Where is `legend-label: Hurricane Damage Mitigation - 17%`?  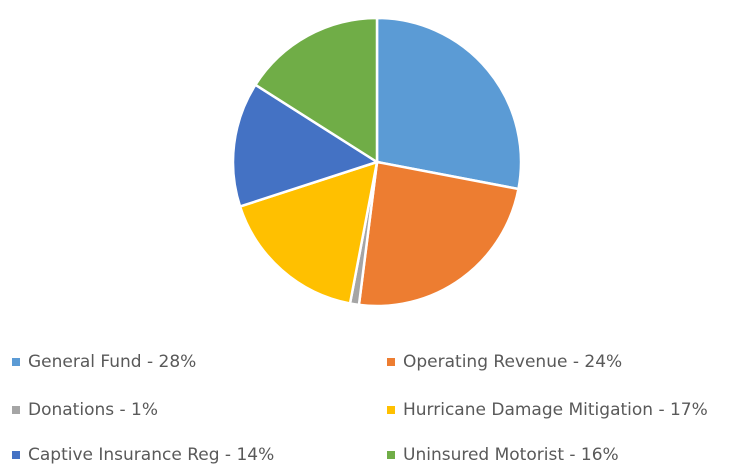 legend-label: Hurricane Damage Mitigation - 17% is located at coordinates (555, 410).